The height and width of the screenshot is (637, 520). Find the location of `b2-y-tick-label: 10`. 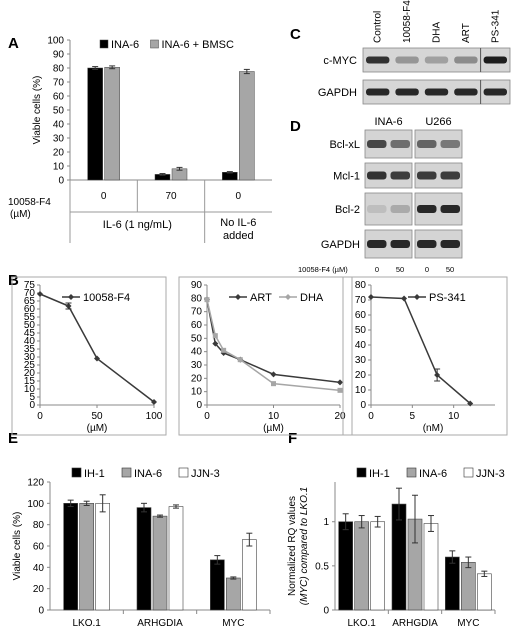

b2-y-tick-label: 10 is located at coordinates (197, 392).